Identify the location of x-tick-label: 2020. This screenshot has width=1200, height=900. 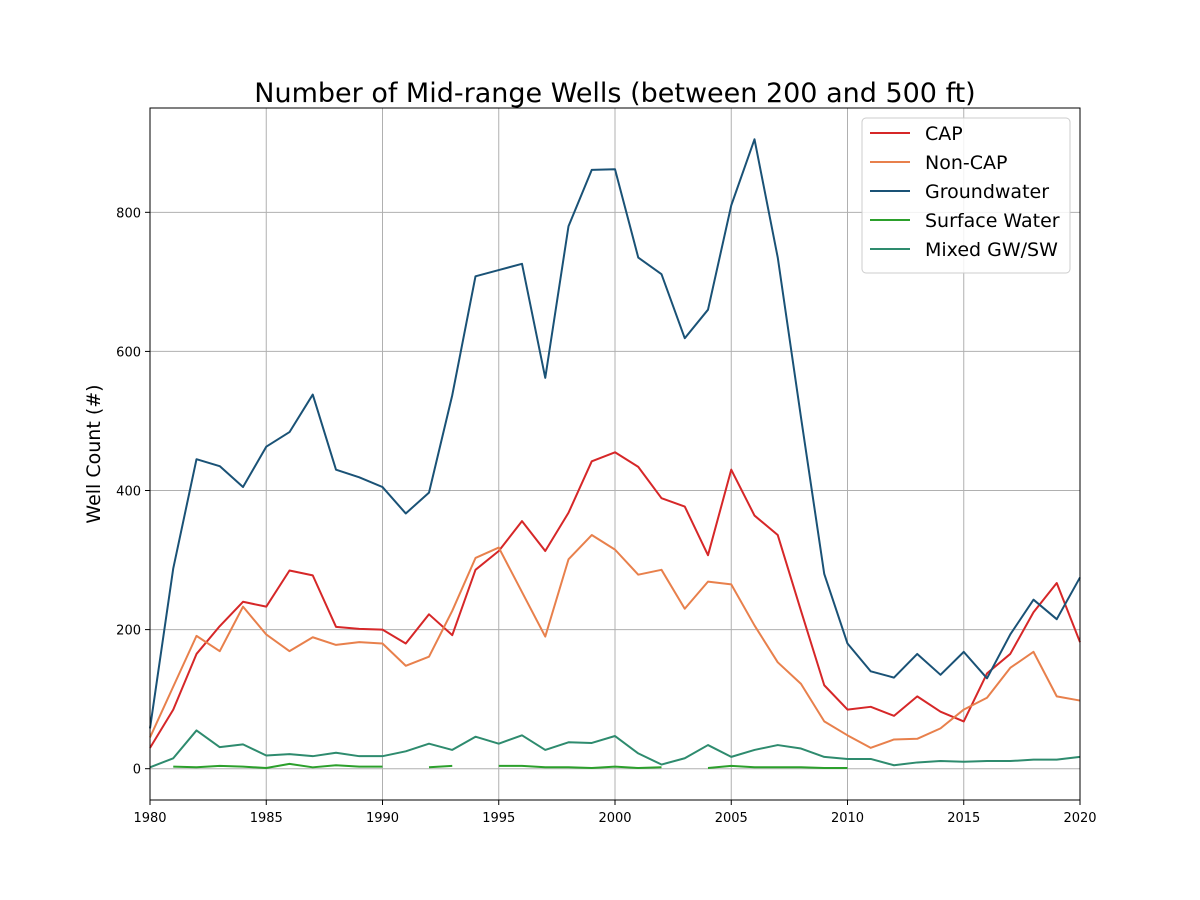
(1079, 818).